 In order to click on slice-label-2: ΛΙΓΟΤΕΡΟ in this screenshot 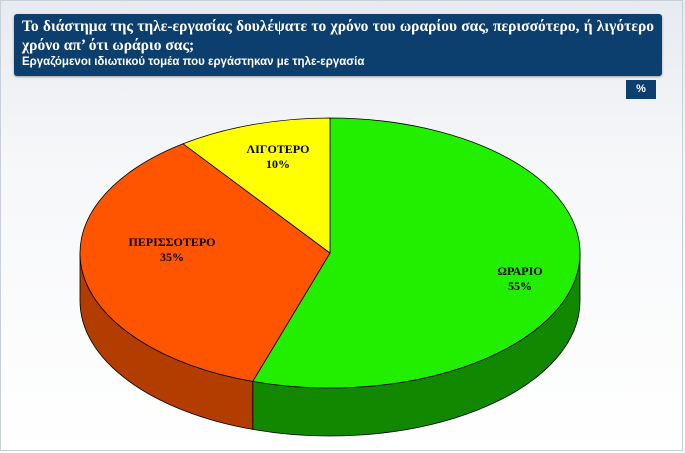, I will do `click(278, 149)`.